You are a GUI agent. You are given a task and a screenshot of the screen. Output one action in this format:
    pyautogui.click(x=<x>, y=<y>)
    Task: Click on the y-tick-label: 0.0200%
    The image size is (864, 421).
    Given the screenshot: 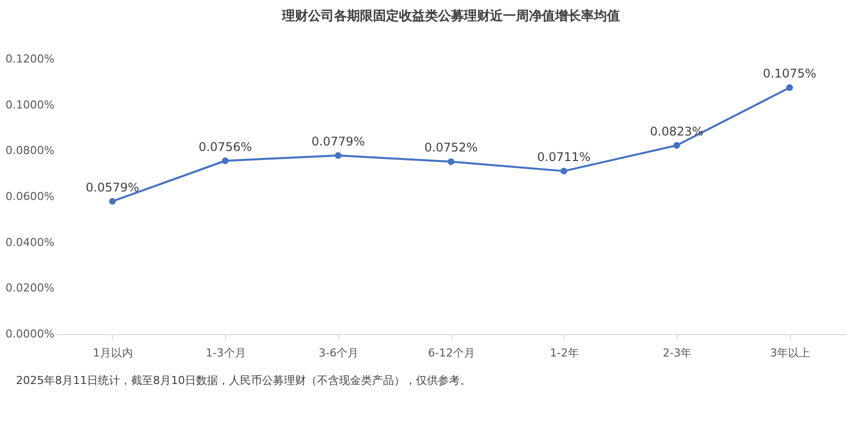 What is the action you would take?
    pyautogui.click(x=30, y=288)
    